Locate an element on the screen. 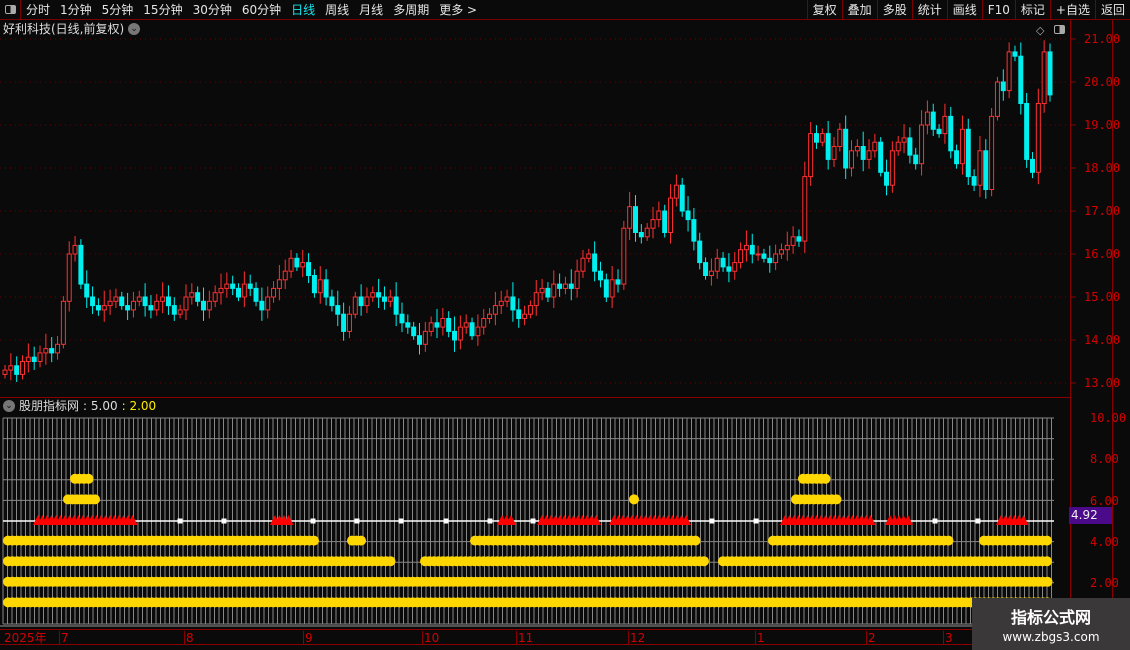  panel-icon is located at coordinates (1059, 29).